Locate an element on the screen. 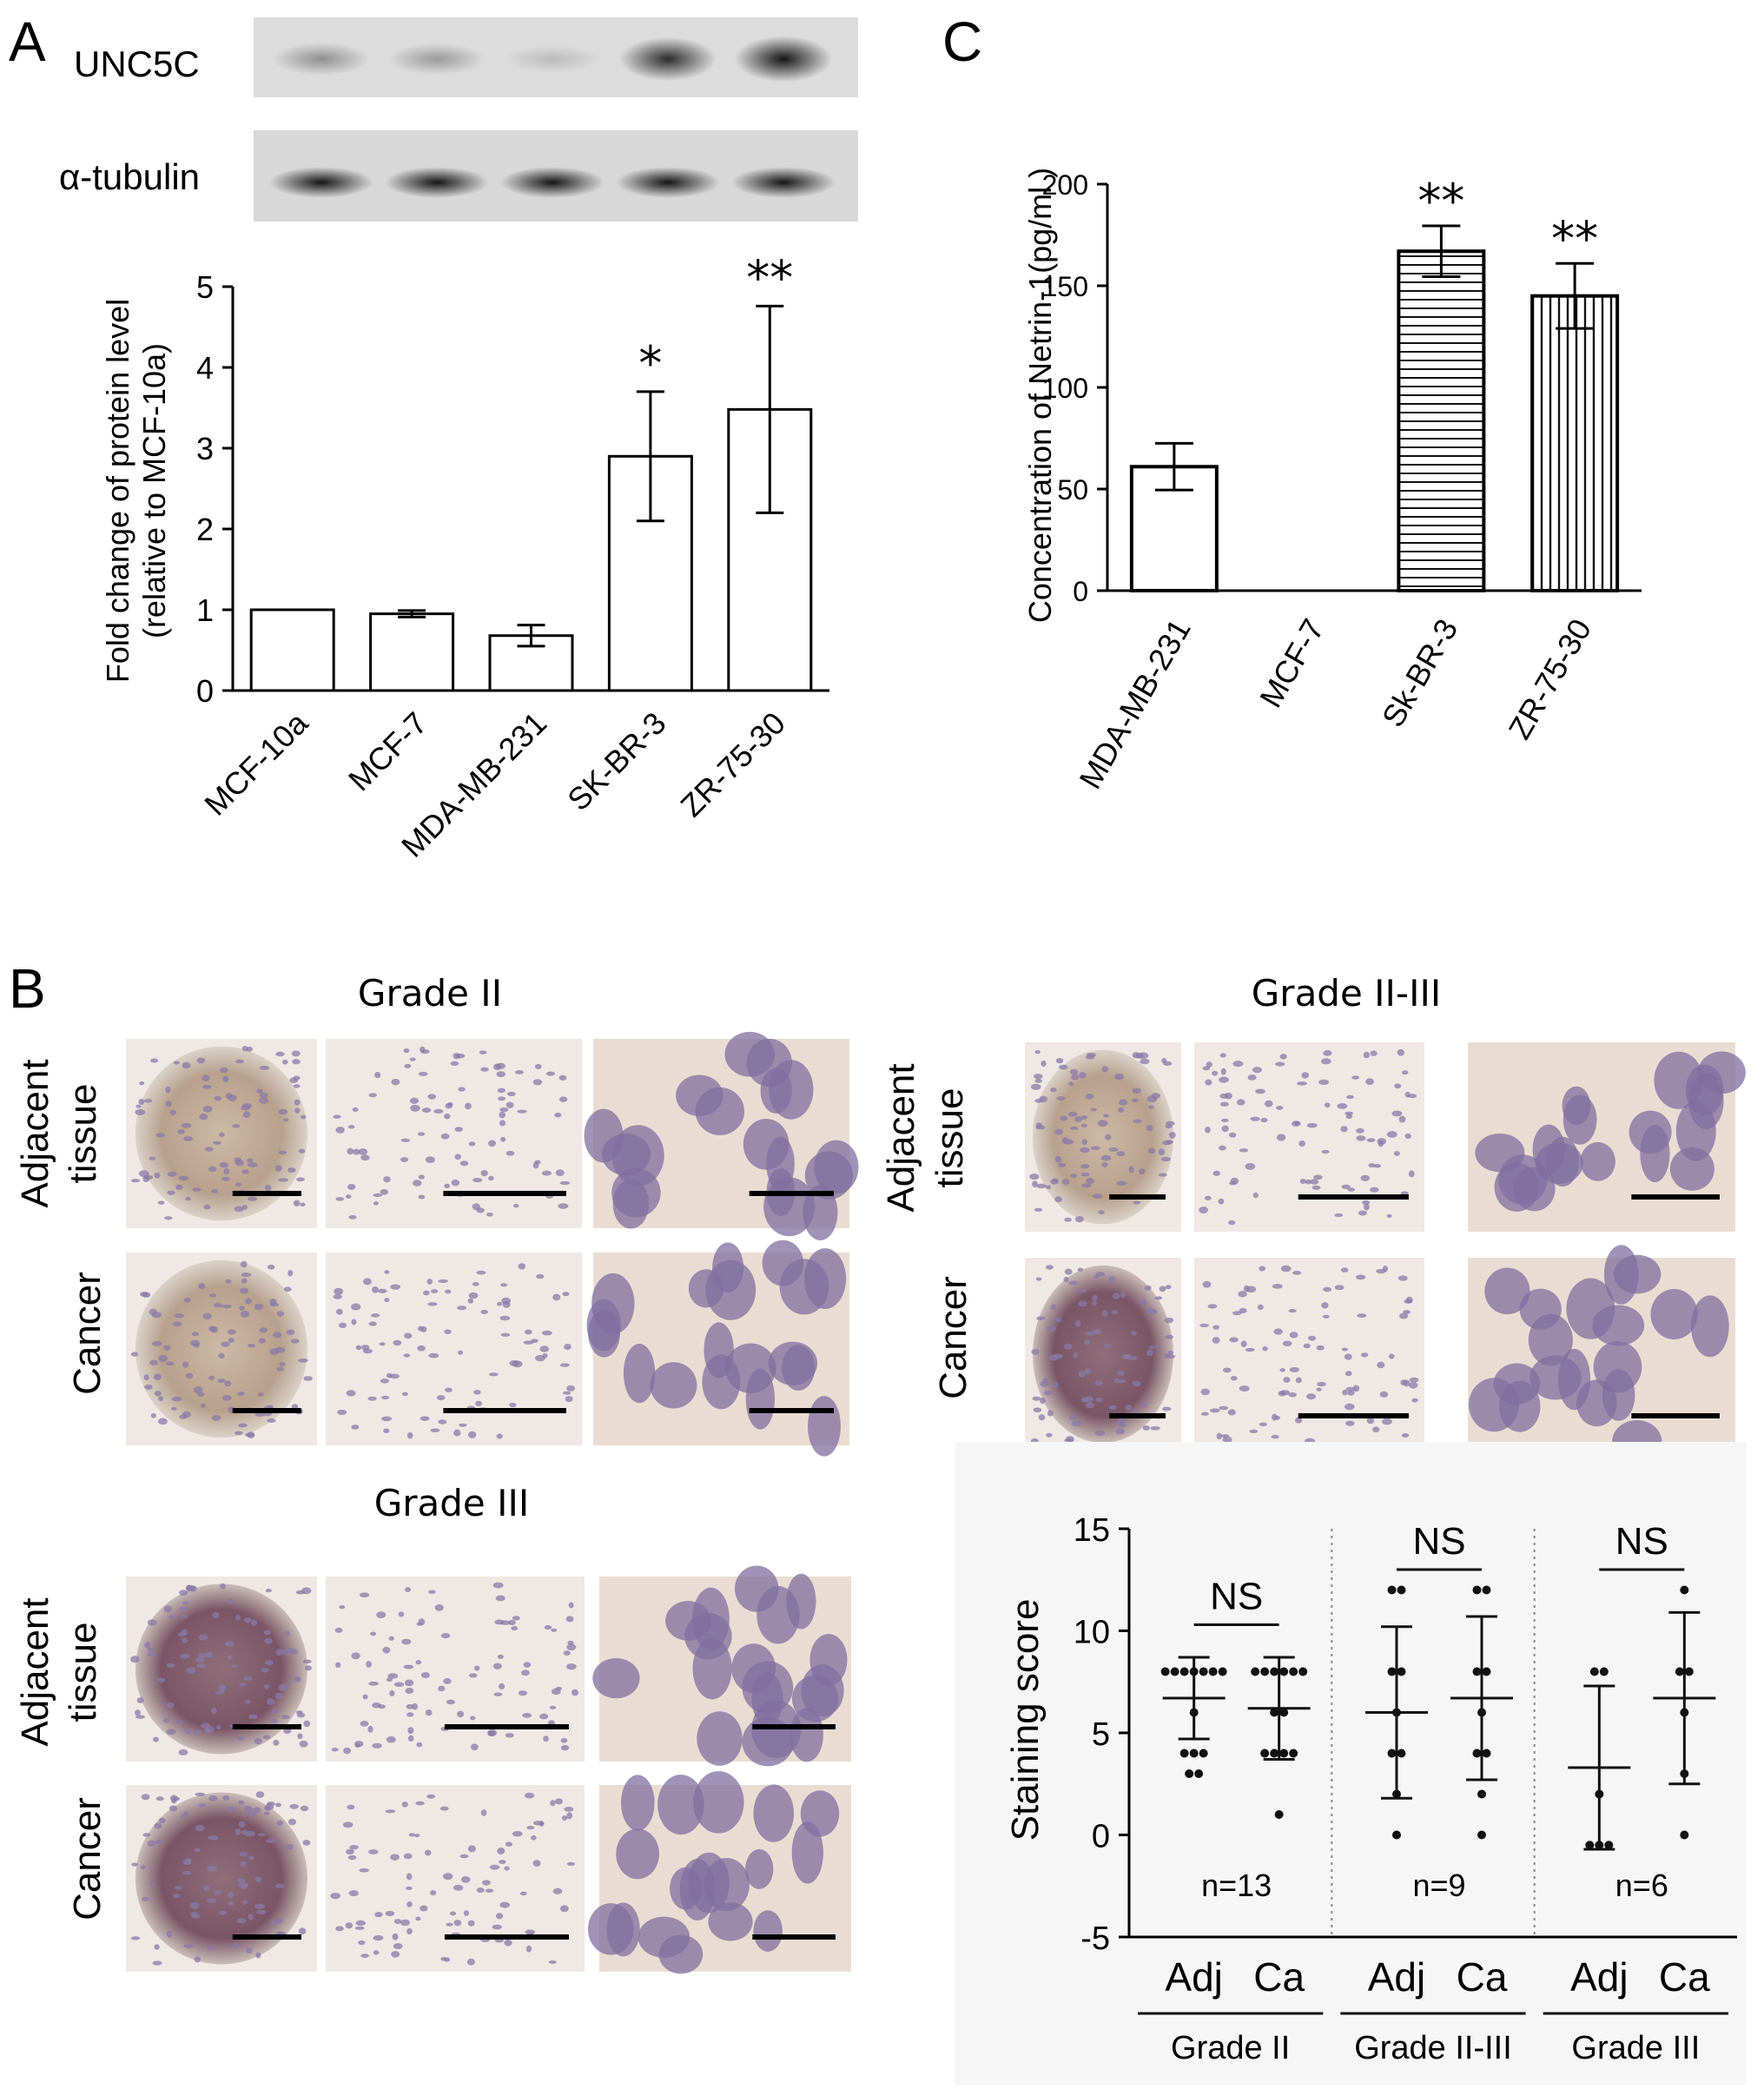 This screenshot has width=1764, height=2089. row-label-cancer: Cancer is located at coordinates (953, 1338).